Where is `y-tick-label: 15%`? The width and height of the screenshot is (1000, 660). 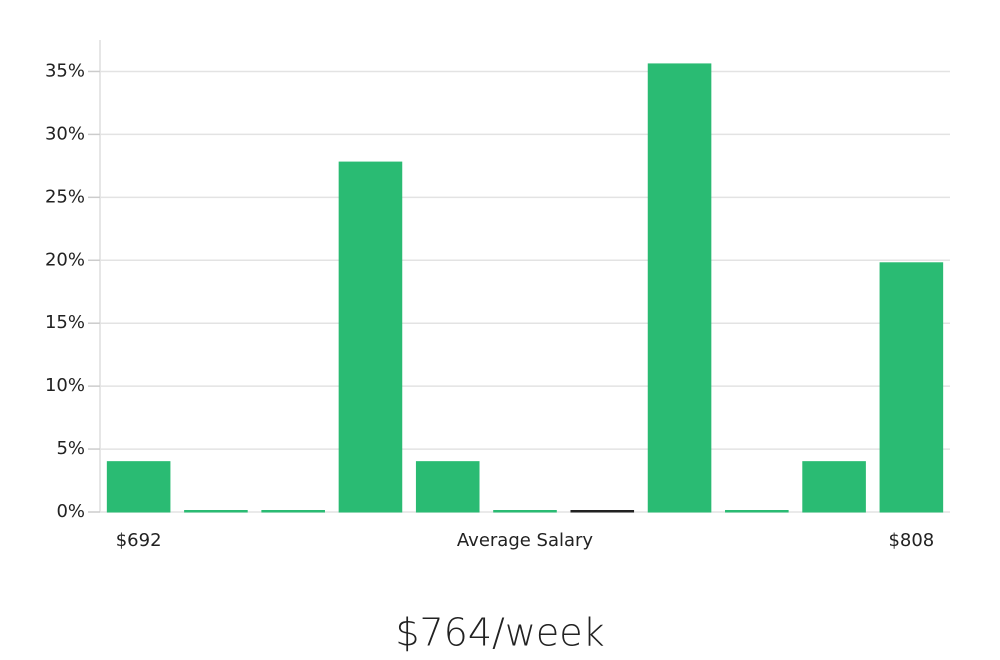 y-tick-label: 15% is located at coordinates (65, 322).